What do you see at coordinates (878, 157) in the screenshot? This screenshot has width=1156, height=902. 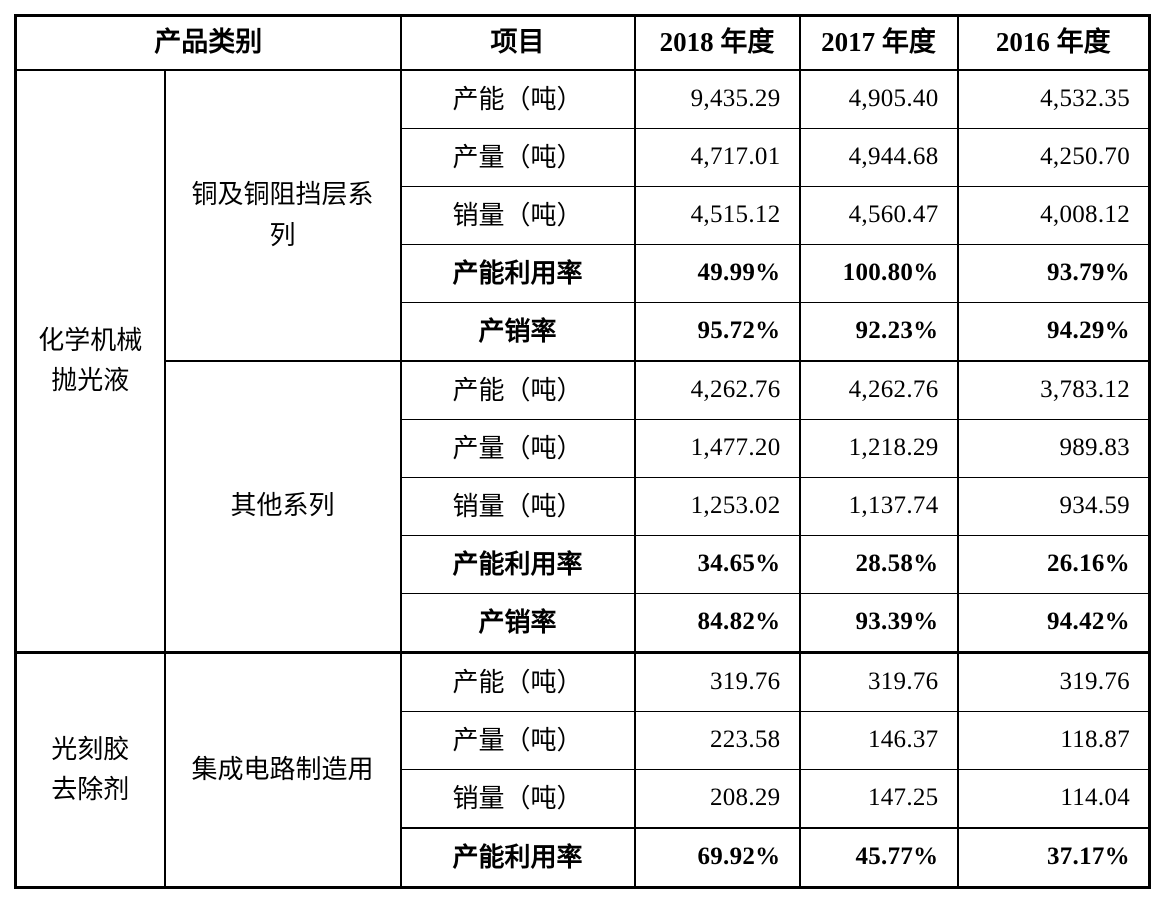 I see `value-2017: 4,944.68` at bounding box center [878, 157].